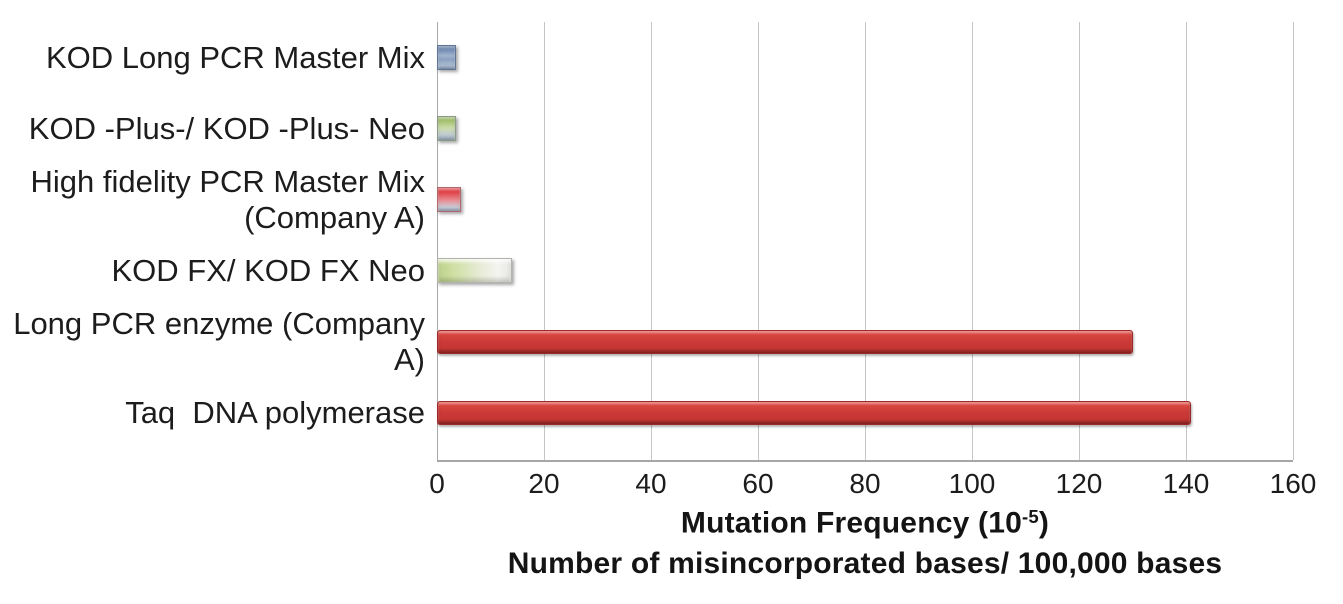 The width and height of the screenshot is (1343, 604). I want to click on x-tick-label: 100, so click(972, 483).